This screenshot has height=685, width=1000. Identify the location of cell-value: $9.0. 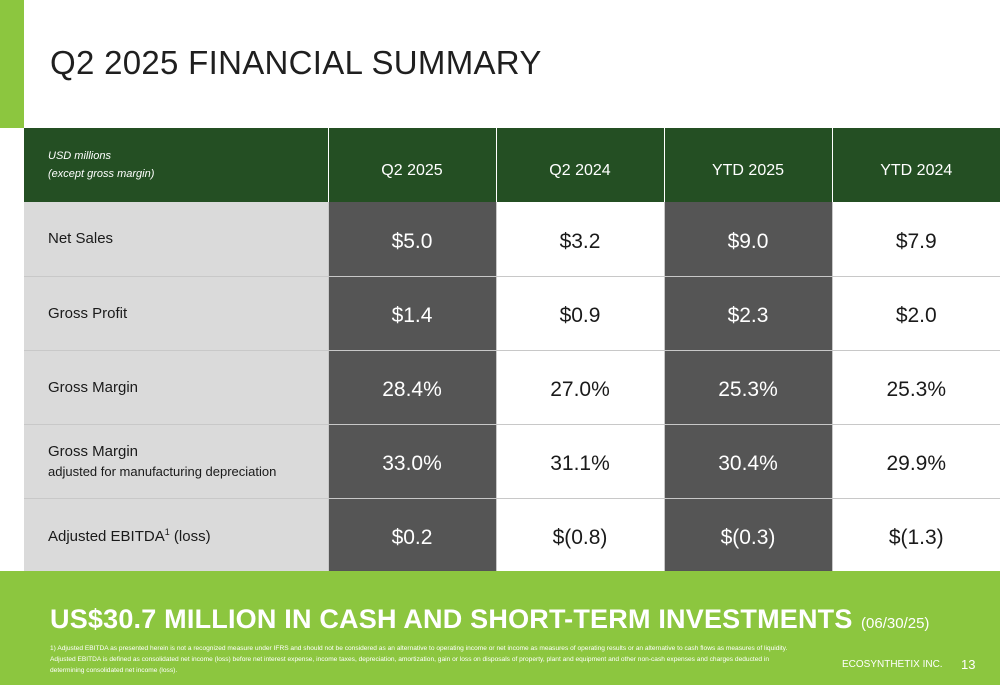
(748, 239).